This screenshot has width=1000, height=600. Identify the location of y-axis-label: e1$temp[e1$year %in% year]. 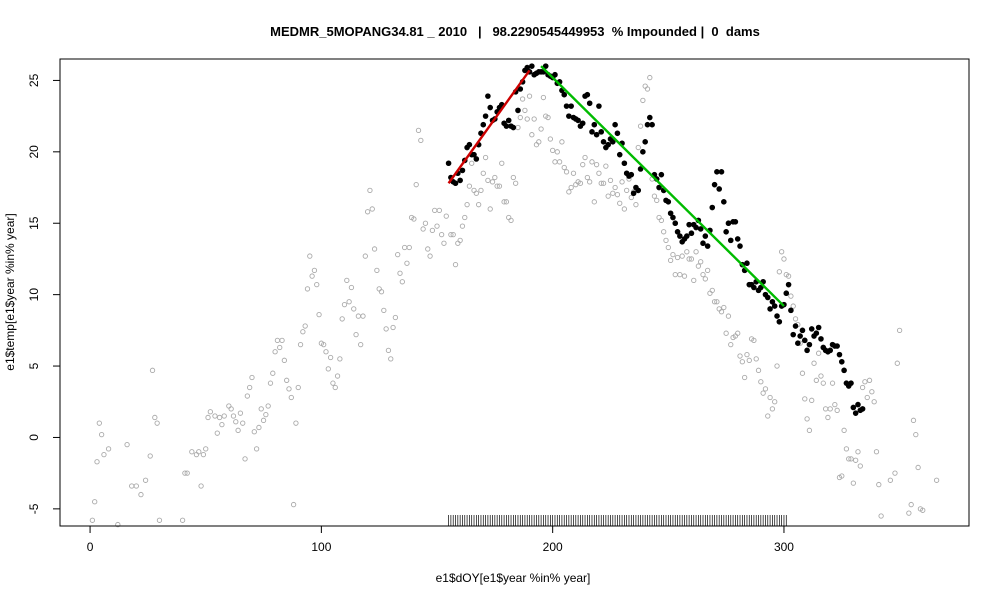
(10, 291).